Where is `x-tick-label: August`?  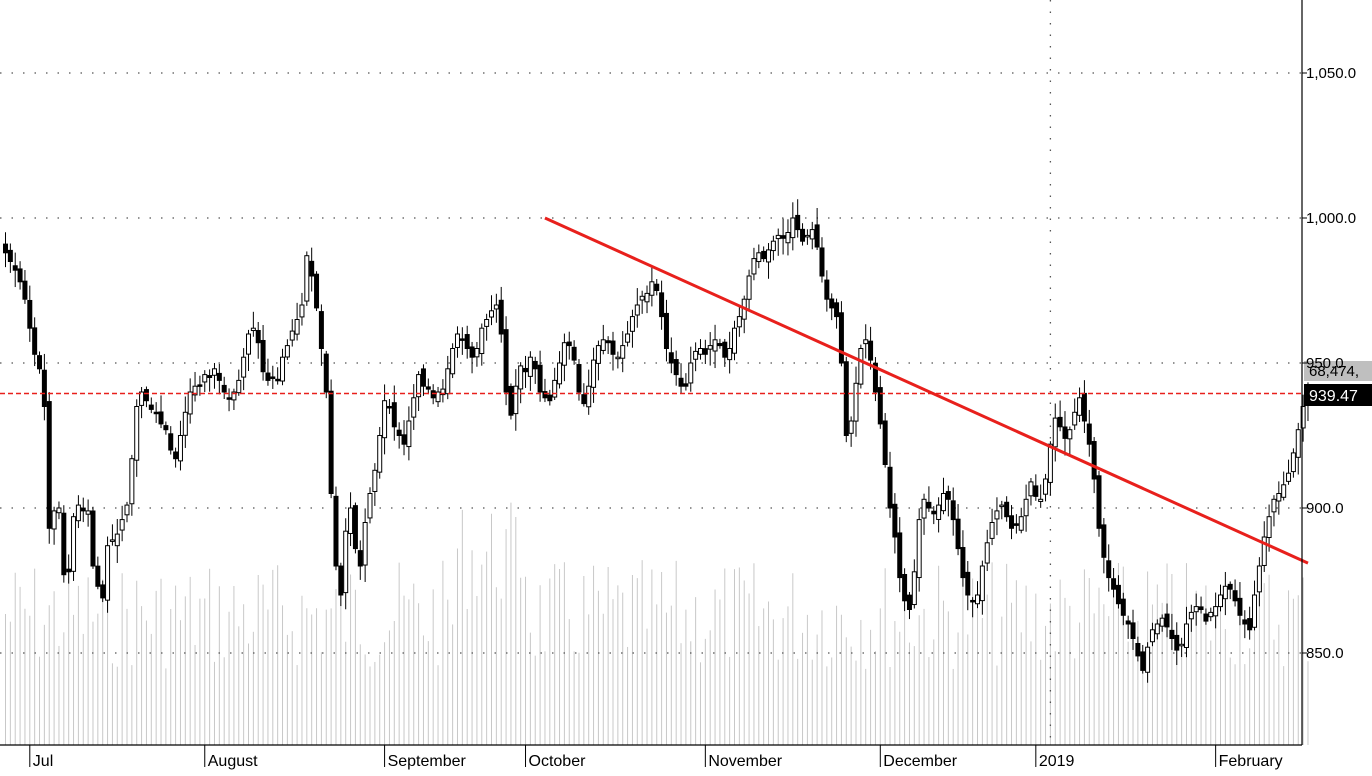 x-tick-label: August is located at coordinates (233, 761).